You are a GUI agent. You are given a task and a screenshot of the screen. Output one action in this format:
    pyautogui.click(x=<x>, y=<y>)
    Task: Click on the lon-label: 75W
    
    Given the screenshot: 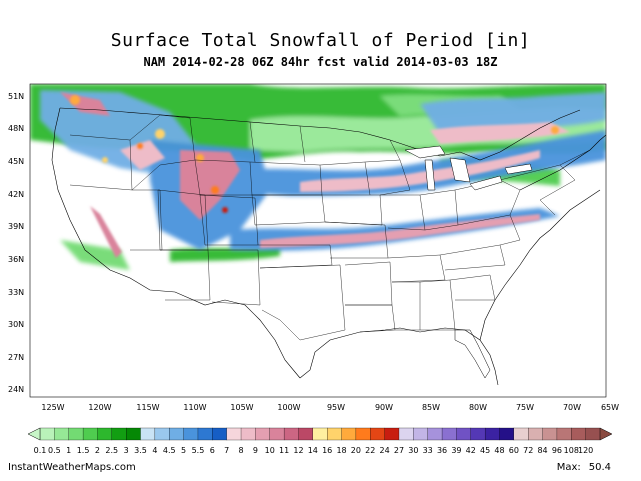 What is the action you would take?
    pyautogui.click(x=525, y=407)
    